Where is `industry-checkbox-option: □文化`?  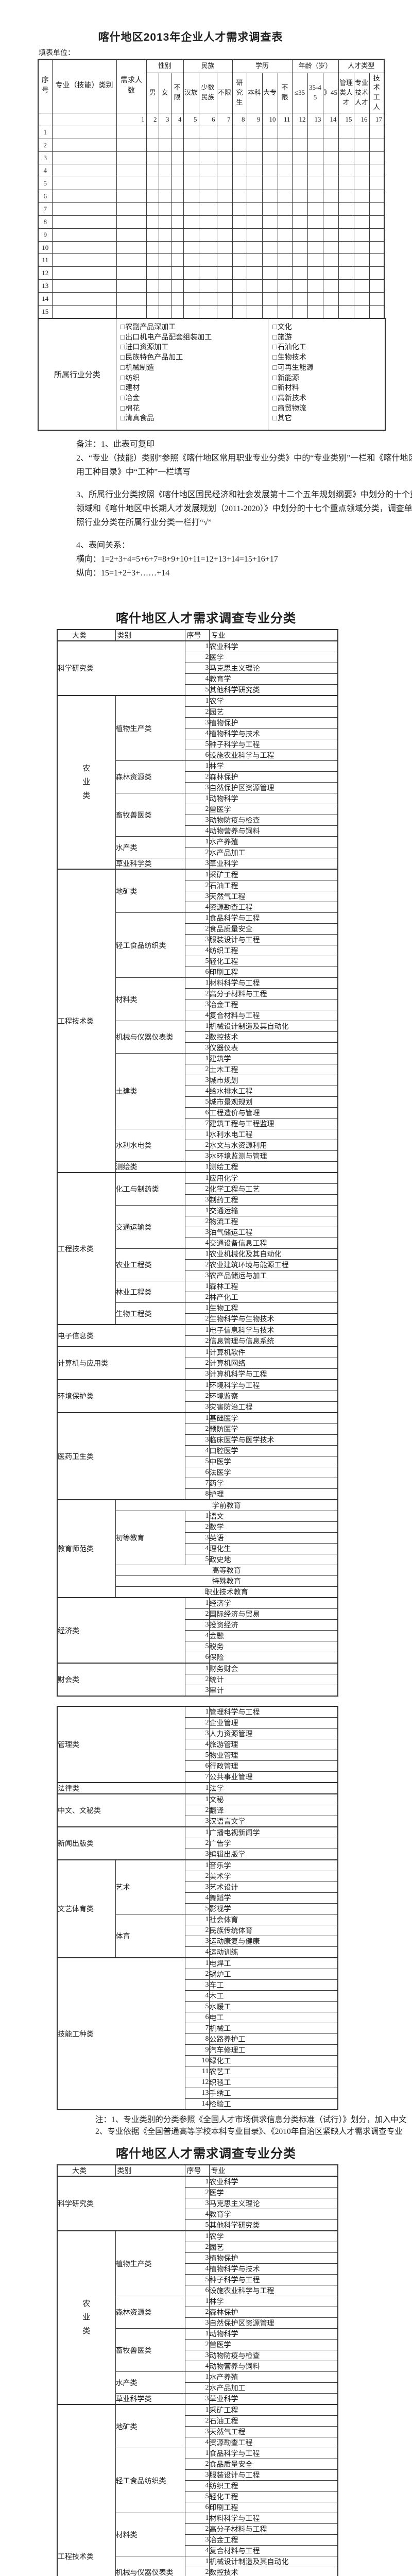
industry-checkbox-option: □文化 is located at coordinates (328, 328).